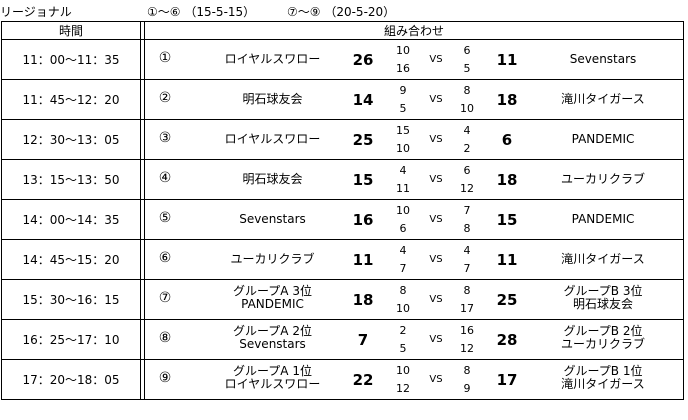 This screenshot has width=688, height=420. What do you see at coordinates (201, 12) in the screenshot?
I see `set-rule-1: ①～⑥ （15-5-15）` at bounding box center [201, 12].